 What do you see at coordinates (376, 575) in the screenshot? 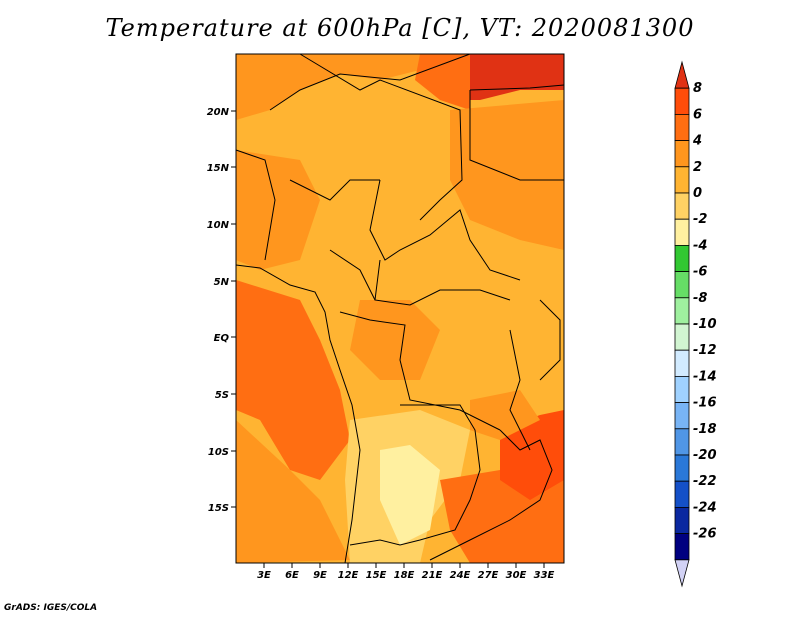
I see `lon-label: 15E` at bounding box center [376, 575].